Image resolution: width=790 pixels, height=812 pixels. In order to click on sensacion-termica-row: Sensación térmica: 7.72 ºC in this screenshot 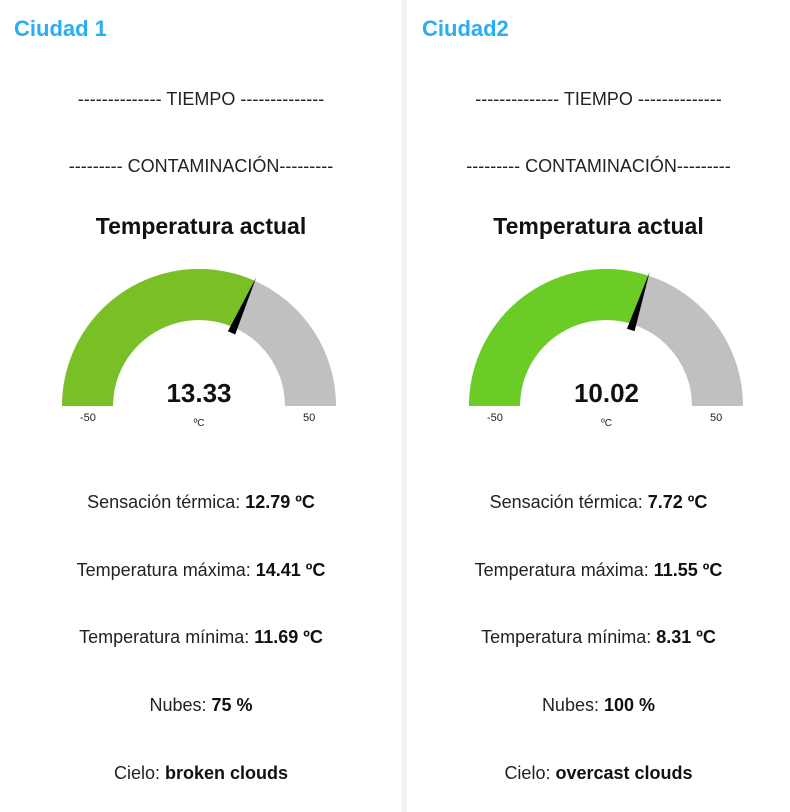, I will do `click(598, 502)`.